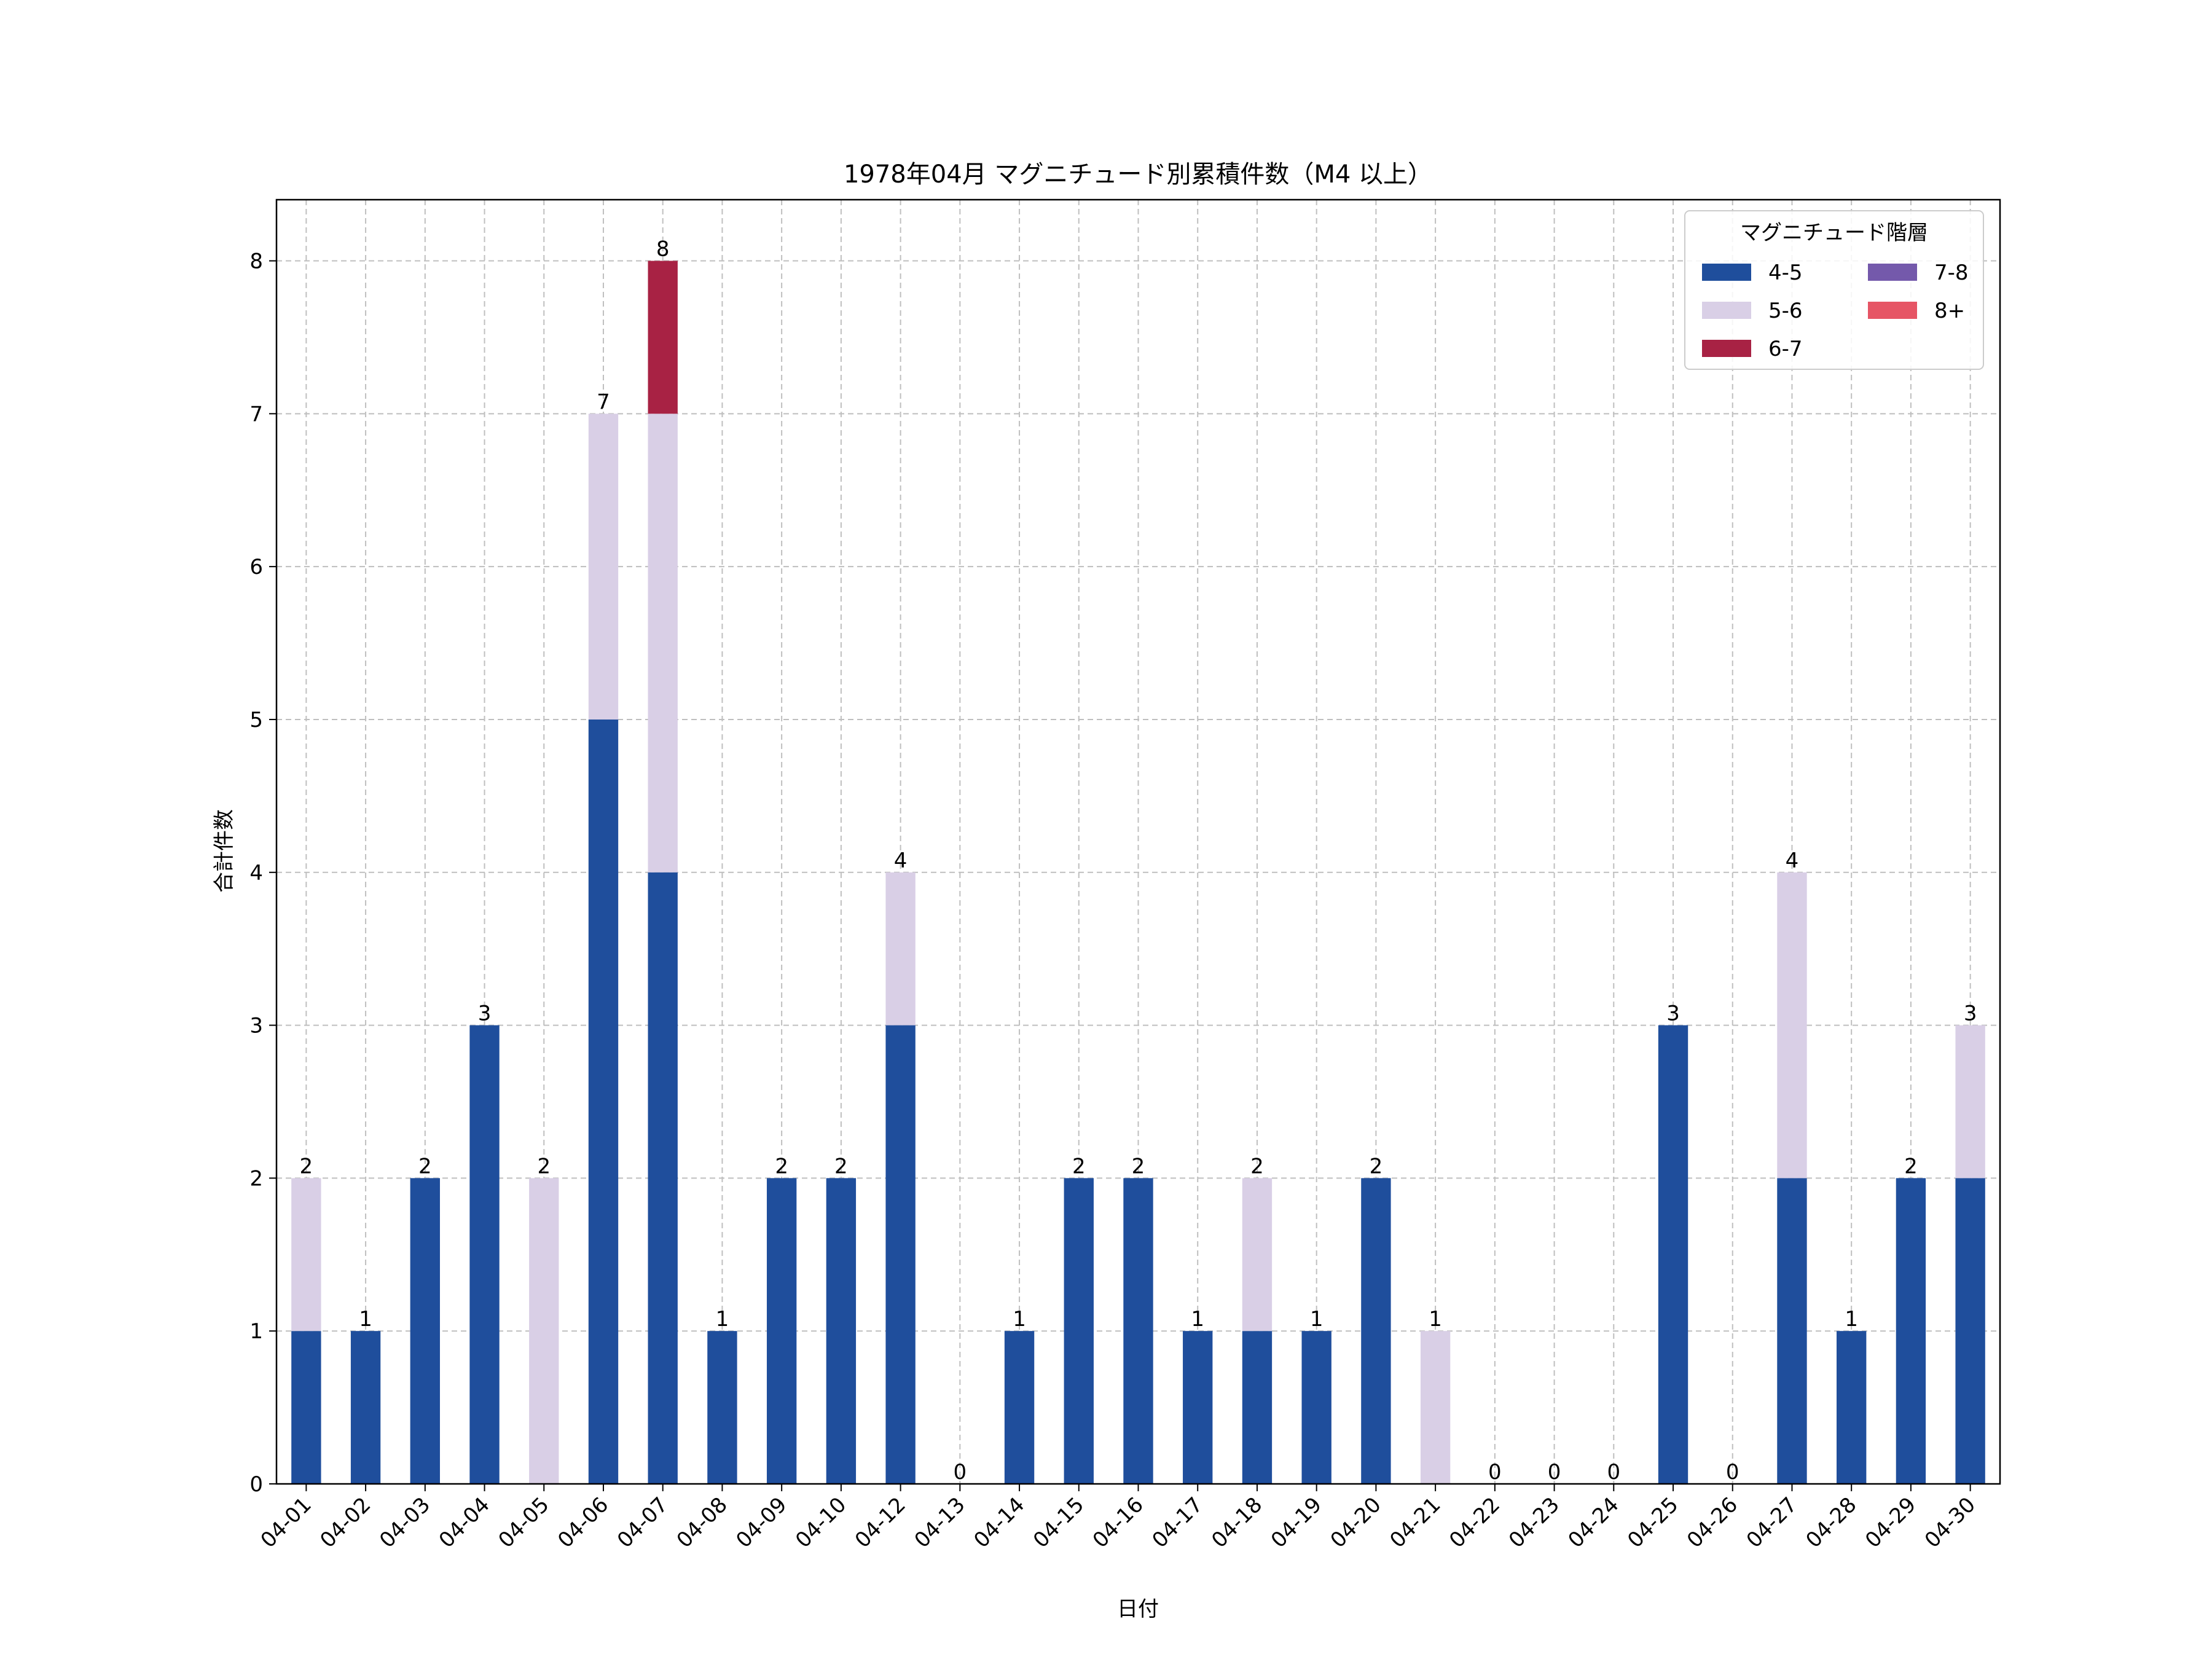 This screenshot has height=1659, width=2212. What do you see at coordinates (1834, 233) in the screenshot?
I see `legend-title: マグニチュード階層` at bounding box center [1834, 233].